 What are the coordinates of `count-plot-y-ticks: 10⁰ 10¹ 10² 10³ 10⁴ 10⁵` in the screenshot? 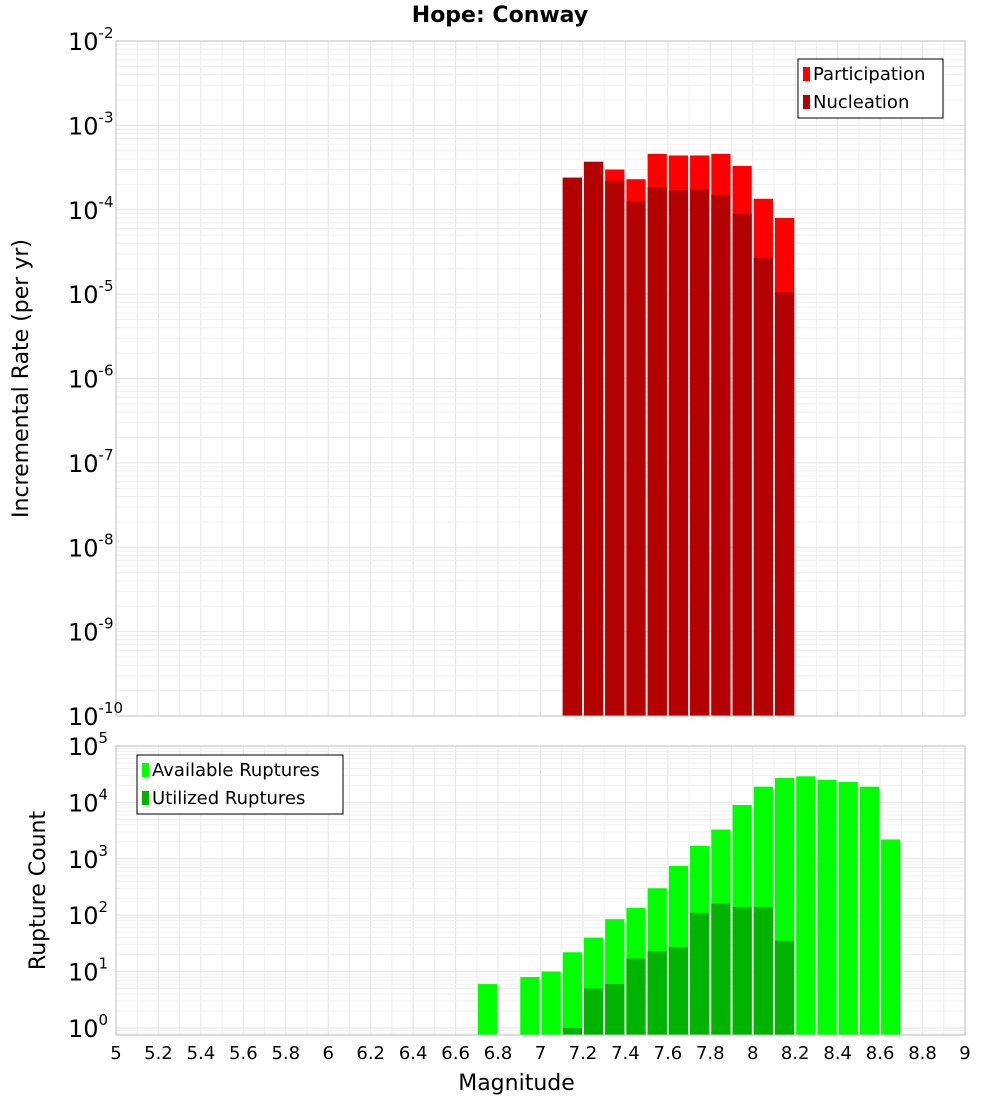 It's located at (88, 886).